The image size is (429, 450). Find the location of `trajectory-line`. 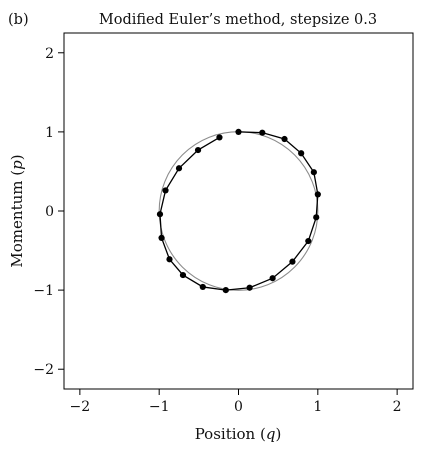

trajectory-line is located at coordinates (239, 211).